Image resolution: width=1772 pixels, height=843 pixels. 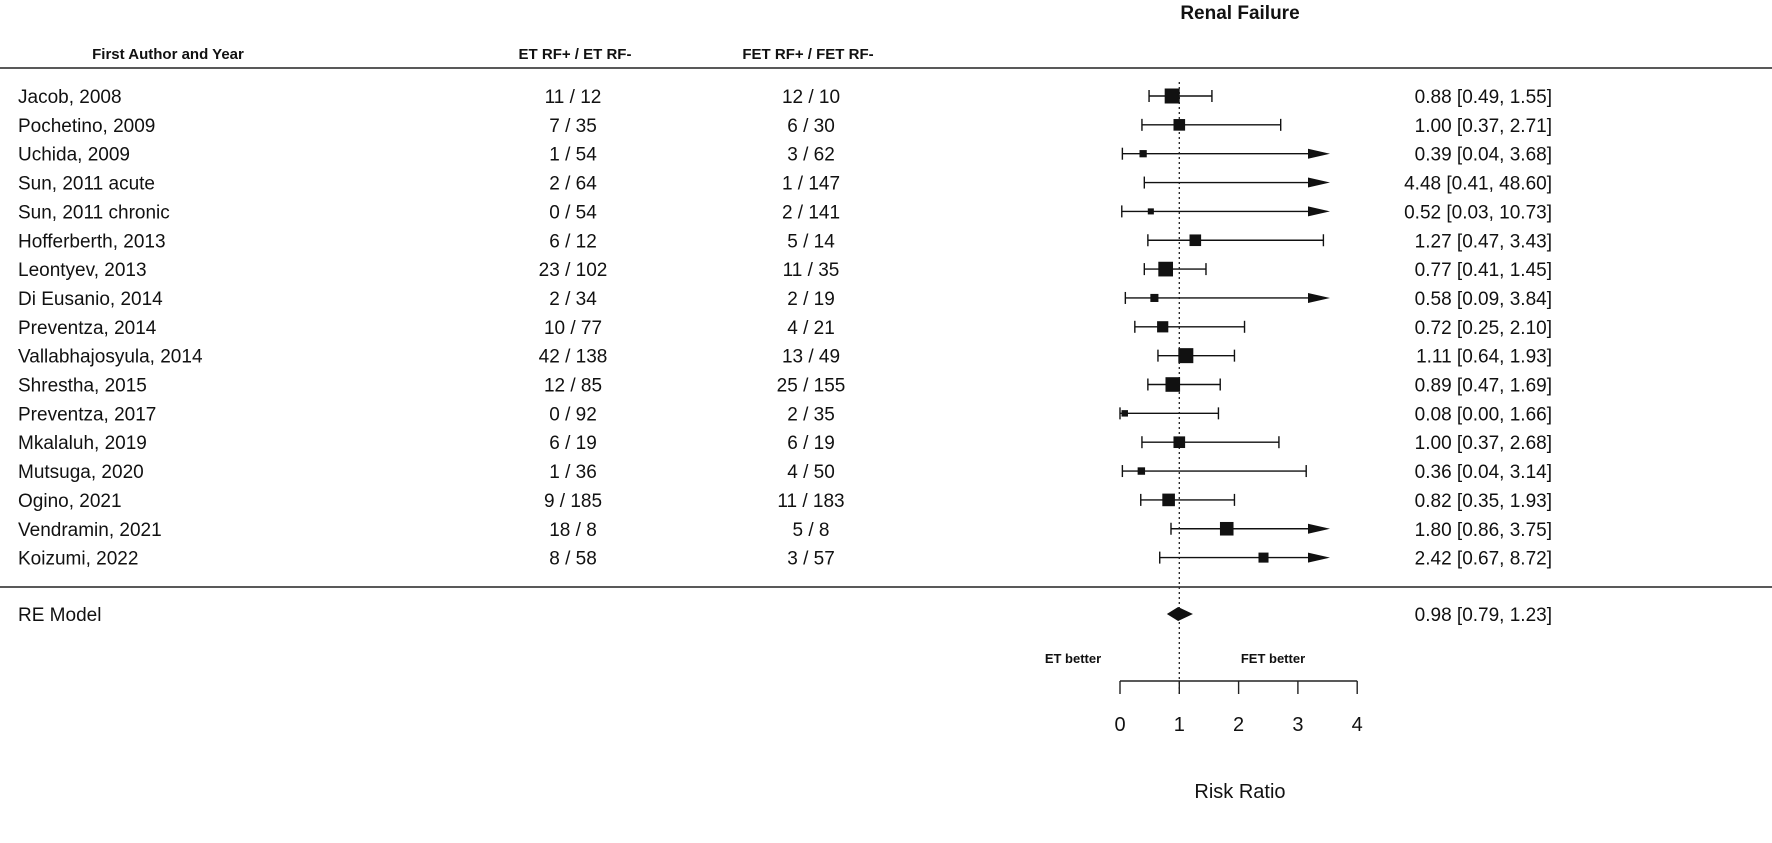 I want to click on column-header-fet: FET RF+ / FET RF-, so click(x=807, y=54).